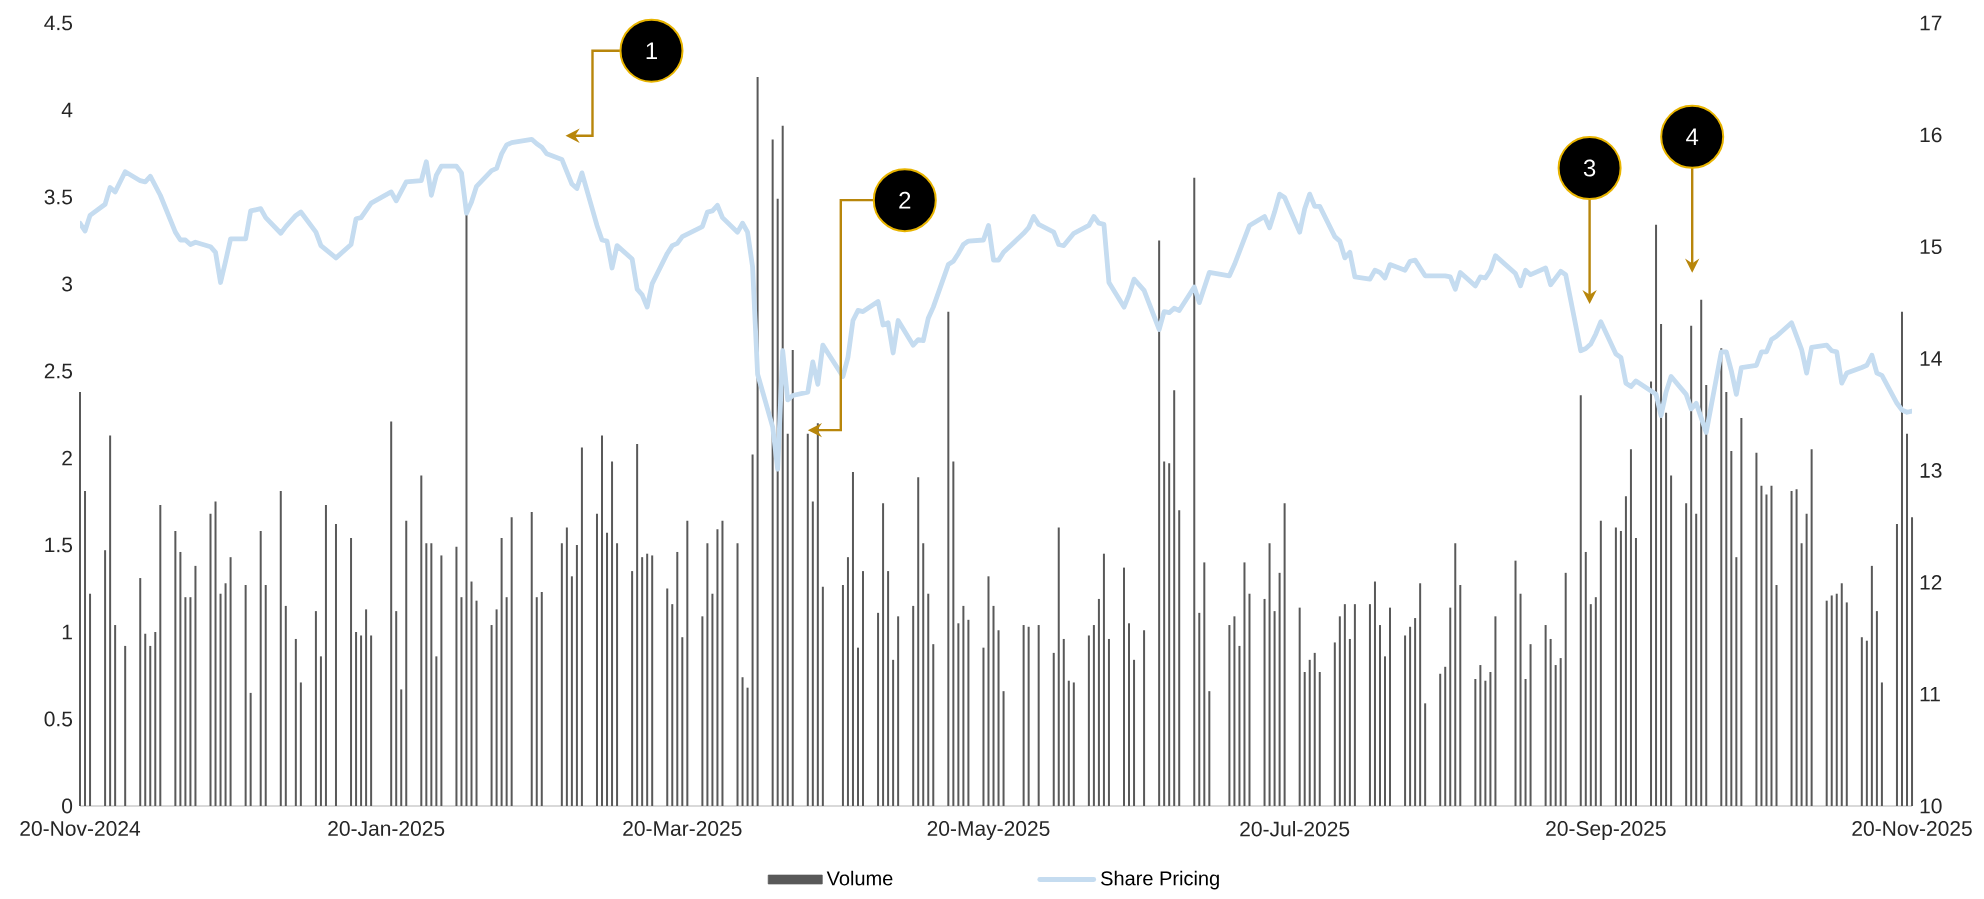  What do you see at coordinates (58, 197) in the screenshot?
I see `y-tick-label: 3.5` at bounding box center [58, 197].